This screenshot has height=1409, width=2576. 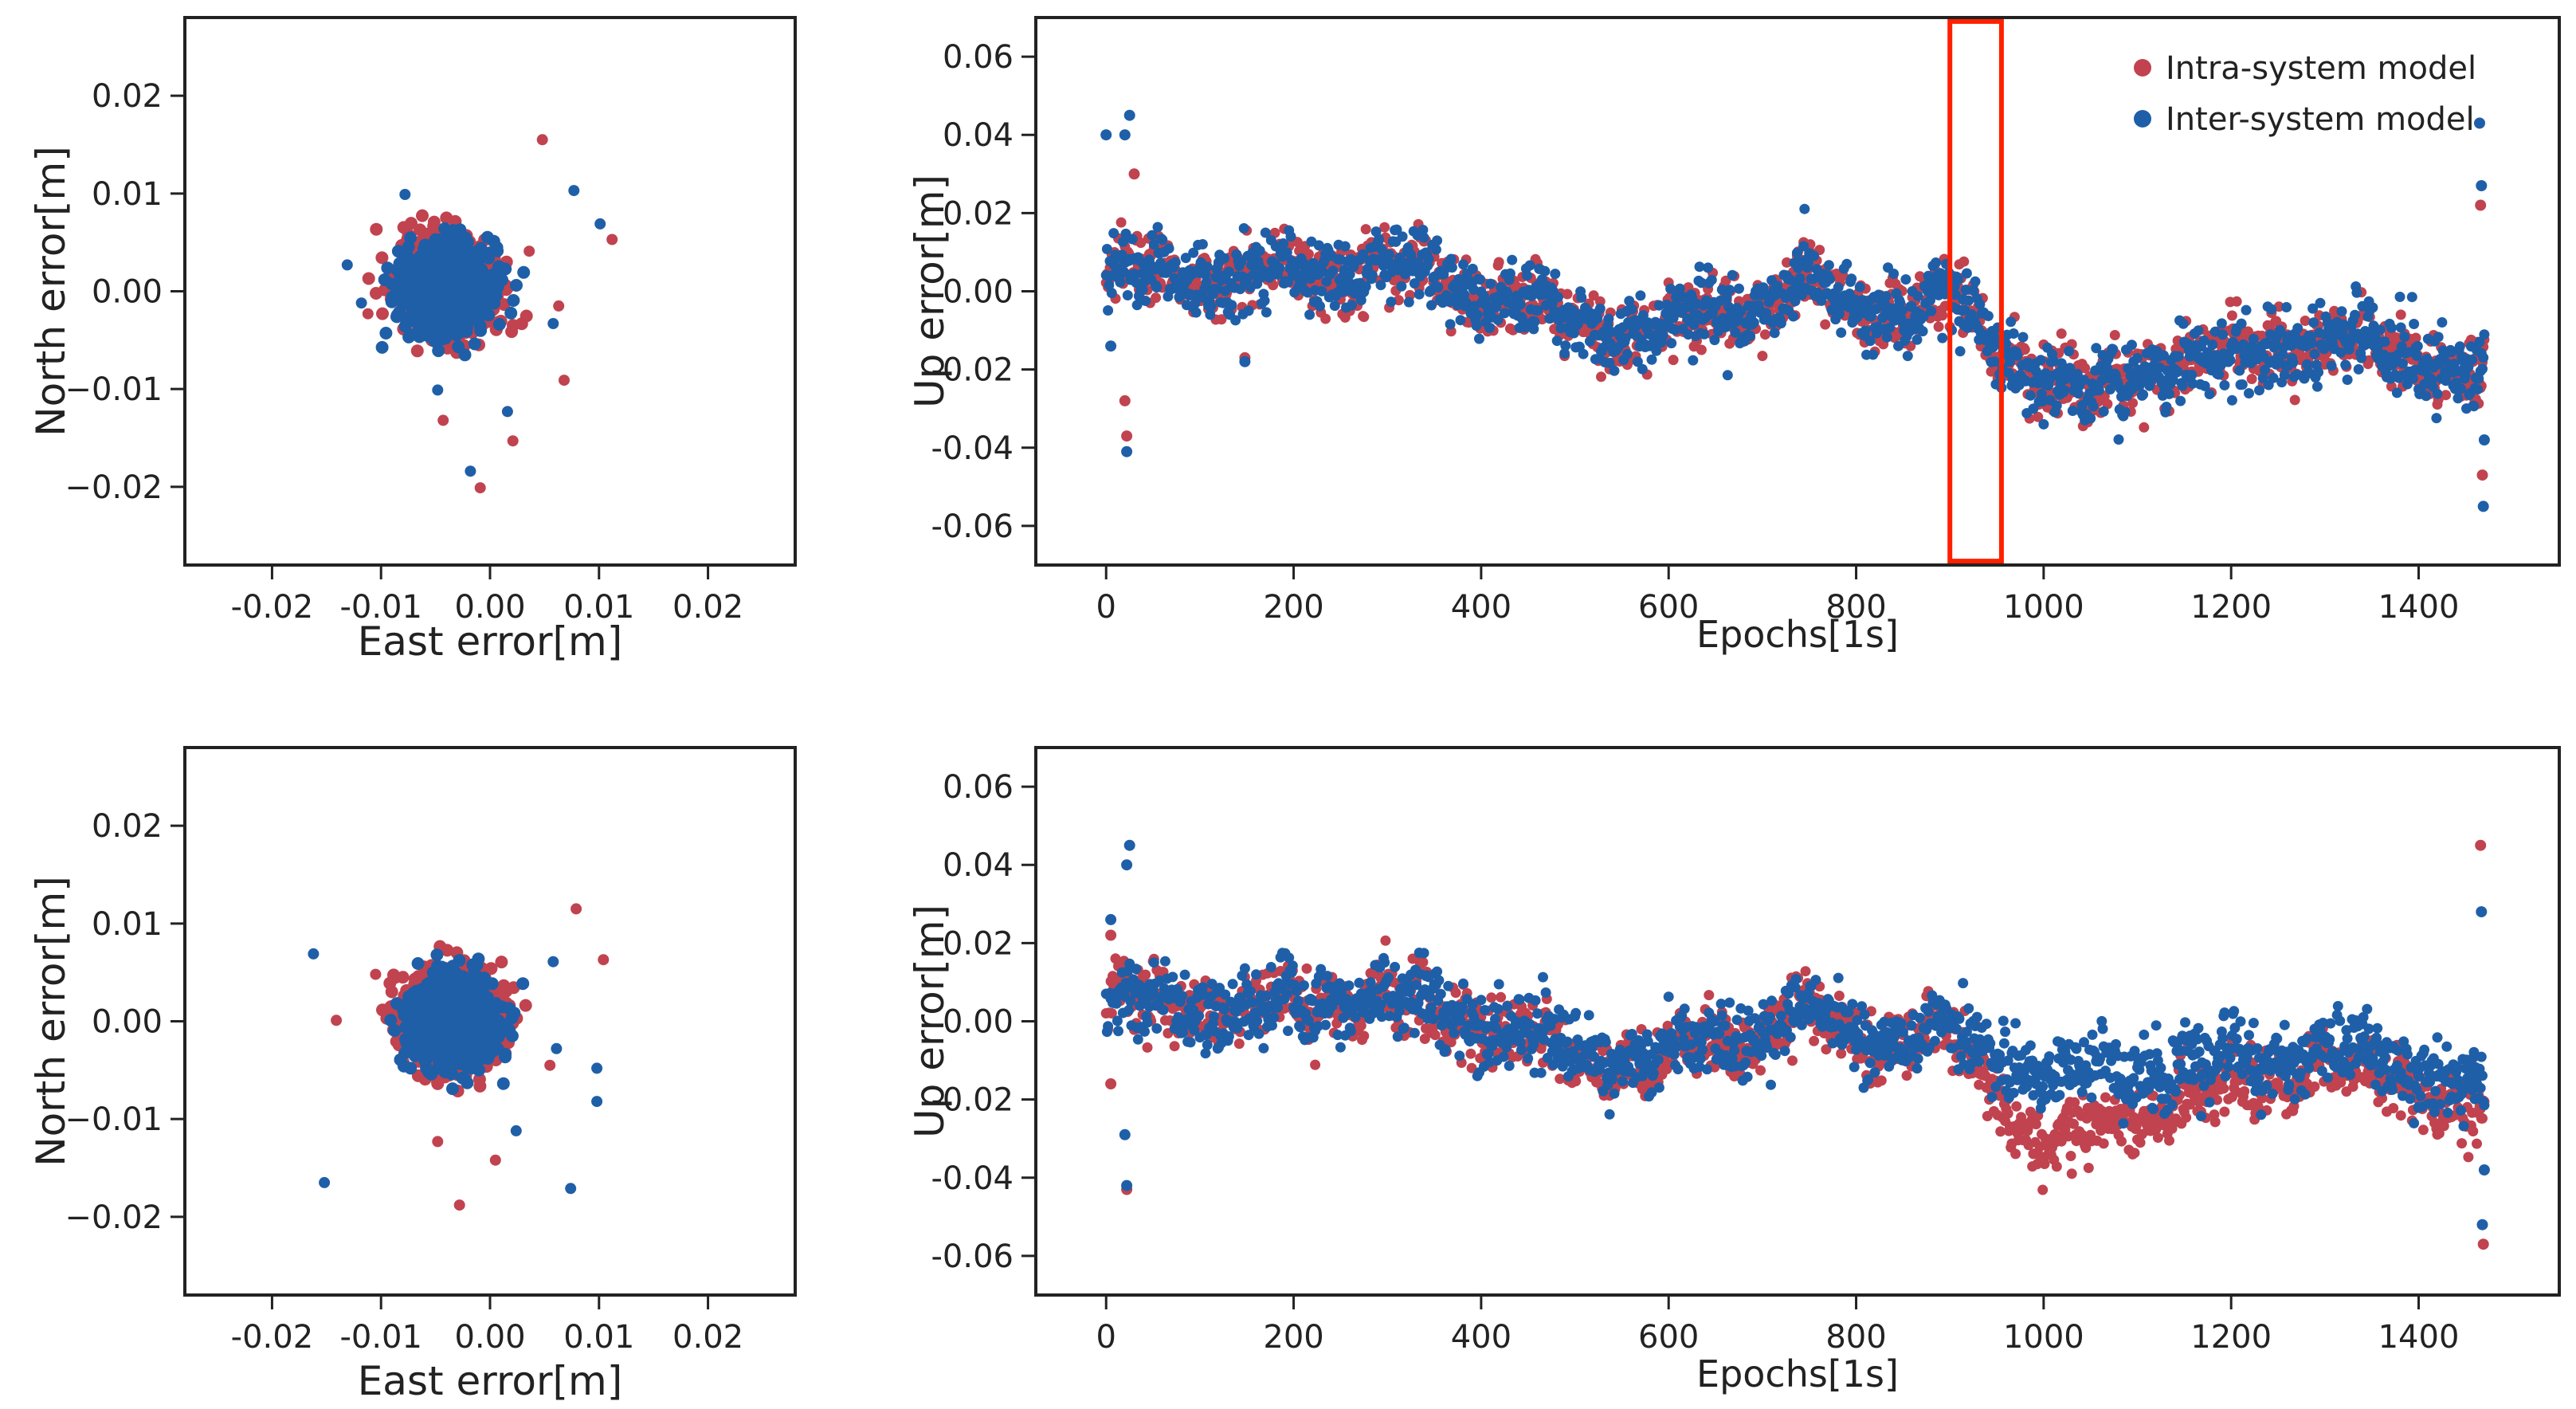 What do you see at coordinates (490, 641) in the screenshot?
I see `x-axis-label: East error[m]` at bounding box center [490, 641].